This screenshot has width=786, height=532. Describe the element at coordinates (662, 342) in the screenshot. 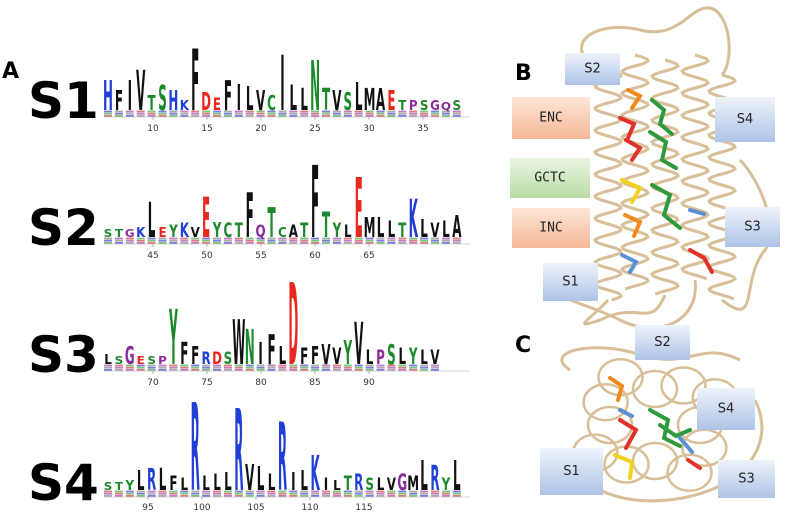

I see `box-label: S2` at that location.